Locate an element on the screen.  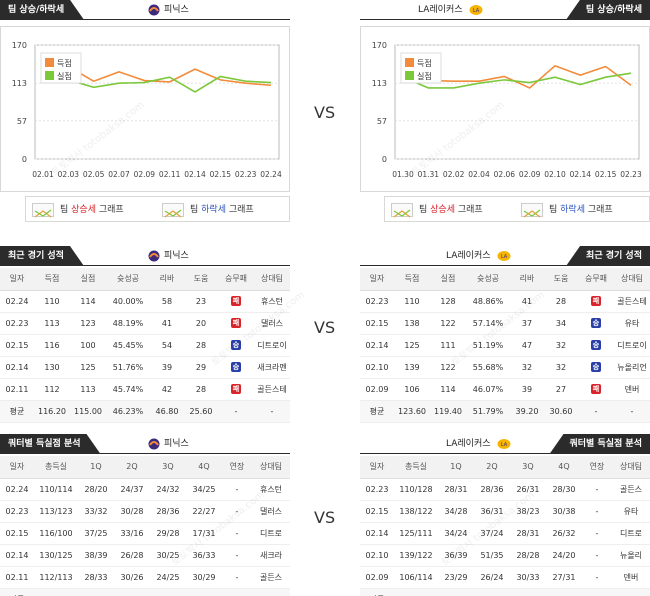
points-cell: 113 is located at coordinates (52, 323).